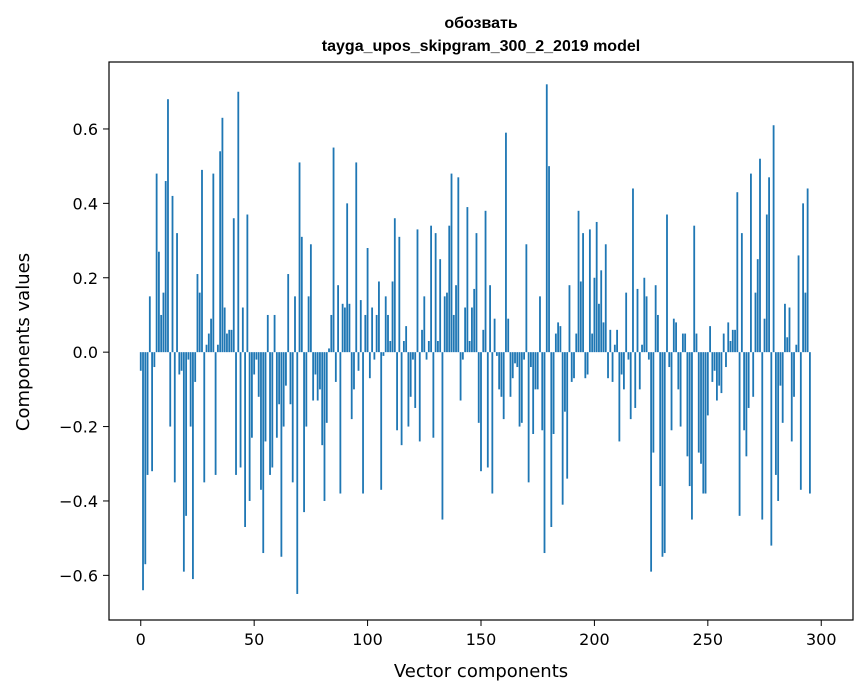  I want to click on x-tick-label: 0, so click(141, 639).